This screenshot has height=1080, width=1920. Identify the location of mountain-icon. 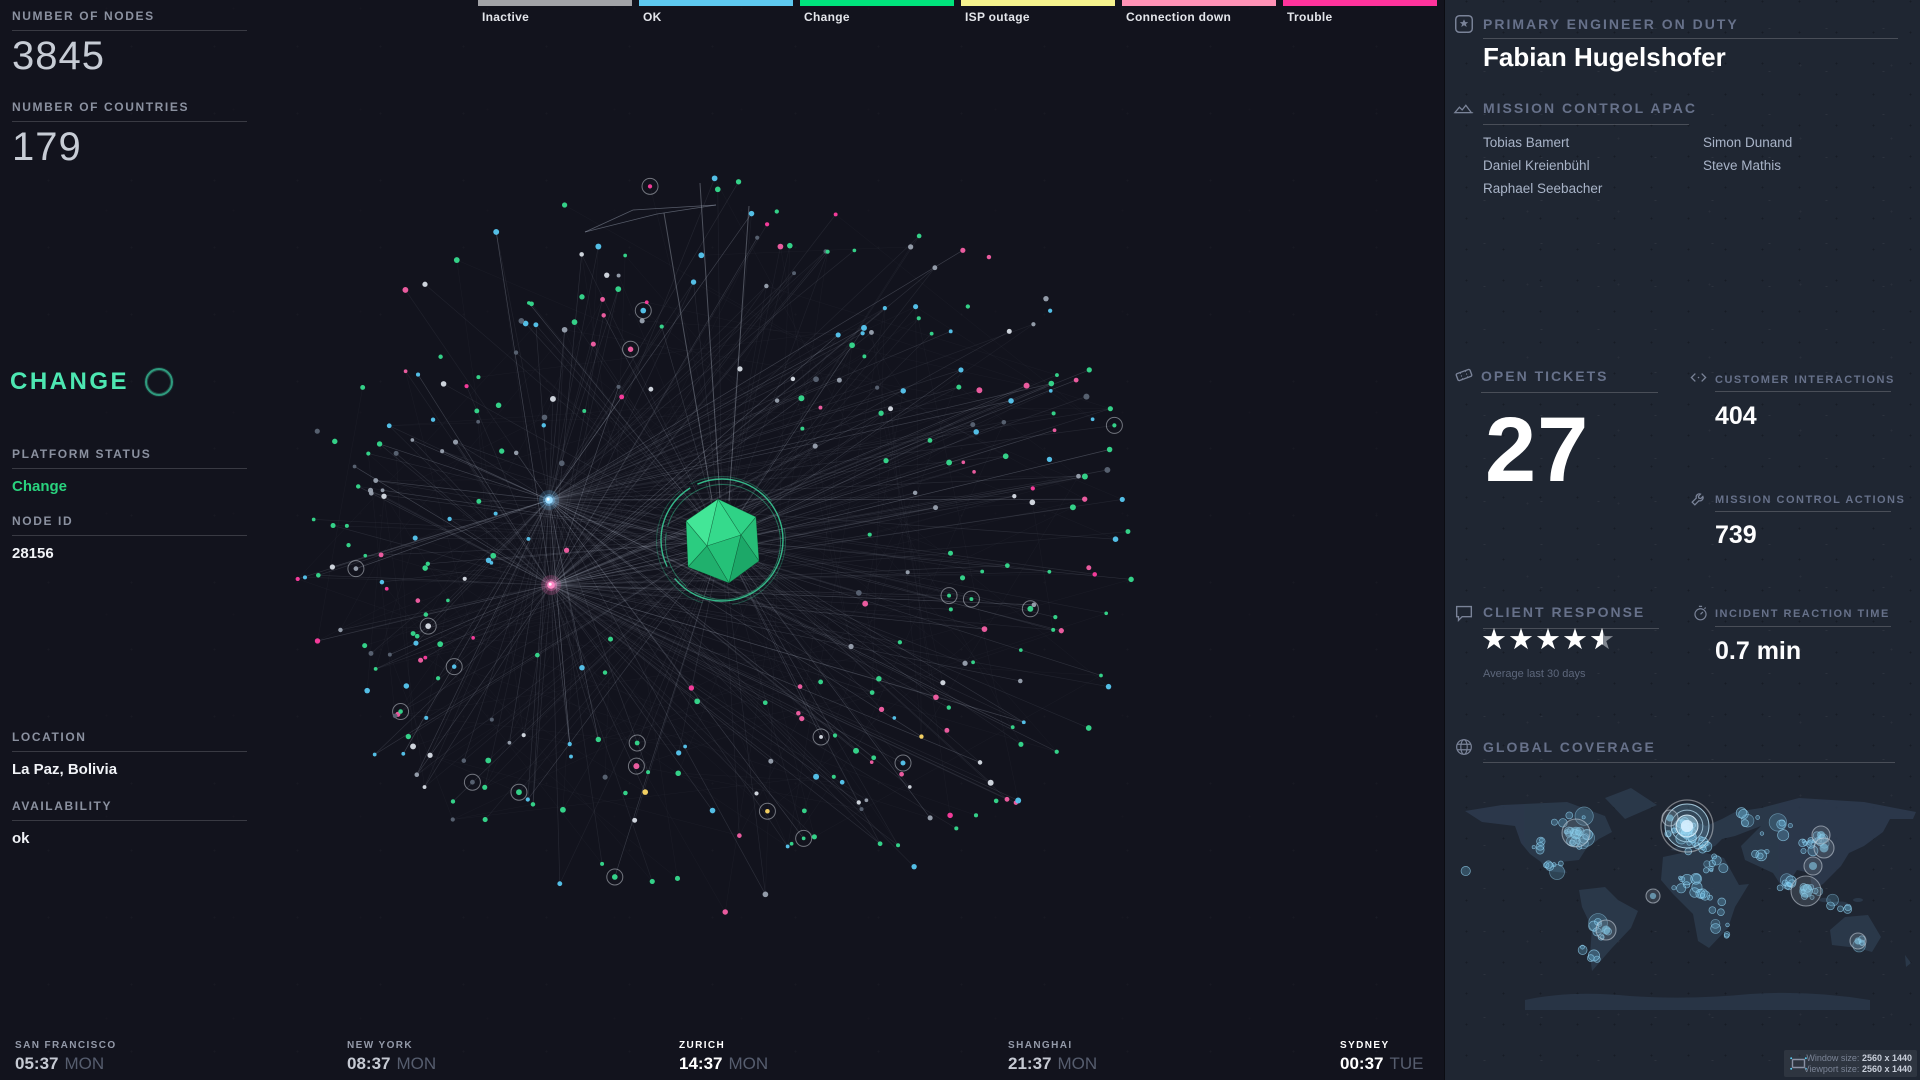
(1464, 109).